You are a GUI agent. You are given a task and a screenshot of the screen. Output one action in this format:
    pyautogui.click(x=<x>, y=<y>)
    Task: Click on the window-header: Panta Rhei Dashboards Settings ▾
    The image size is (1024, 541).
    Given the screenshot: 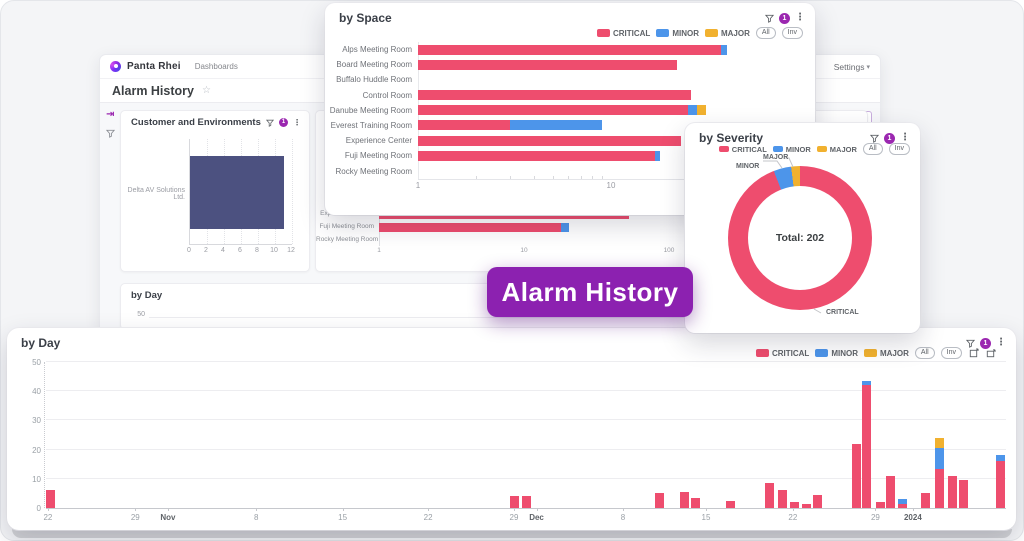 What is the action you would take?
    pyautogui.click(x=490, y=66)
    